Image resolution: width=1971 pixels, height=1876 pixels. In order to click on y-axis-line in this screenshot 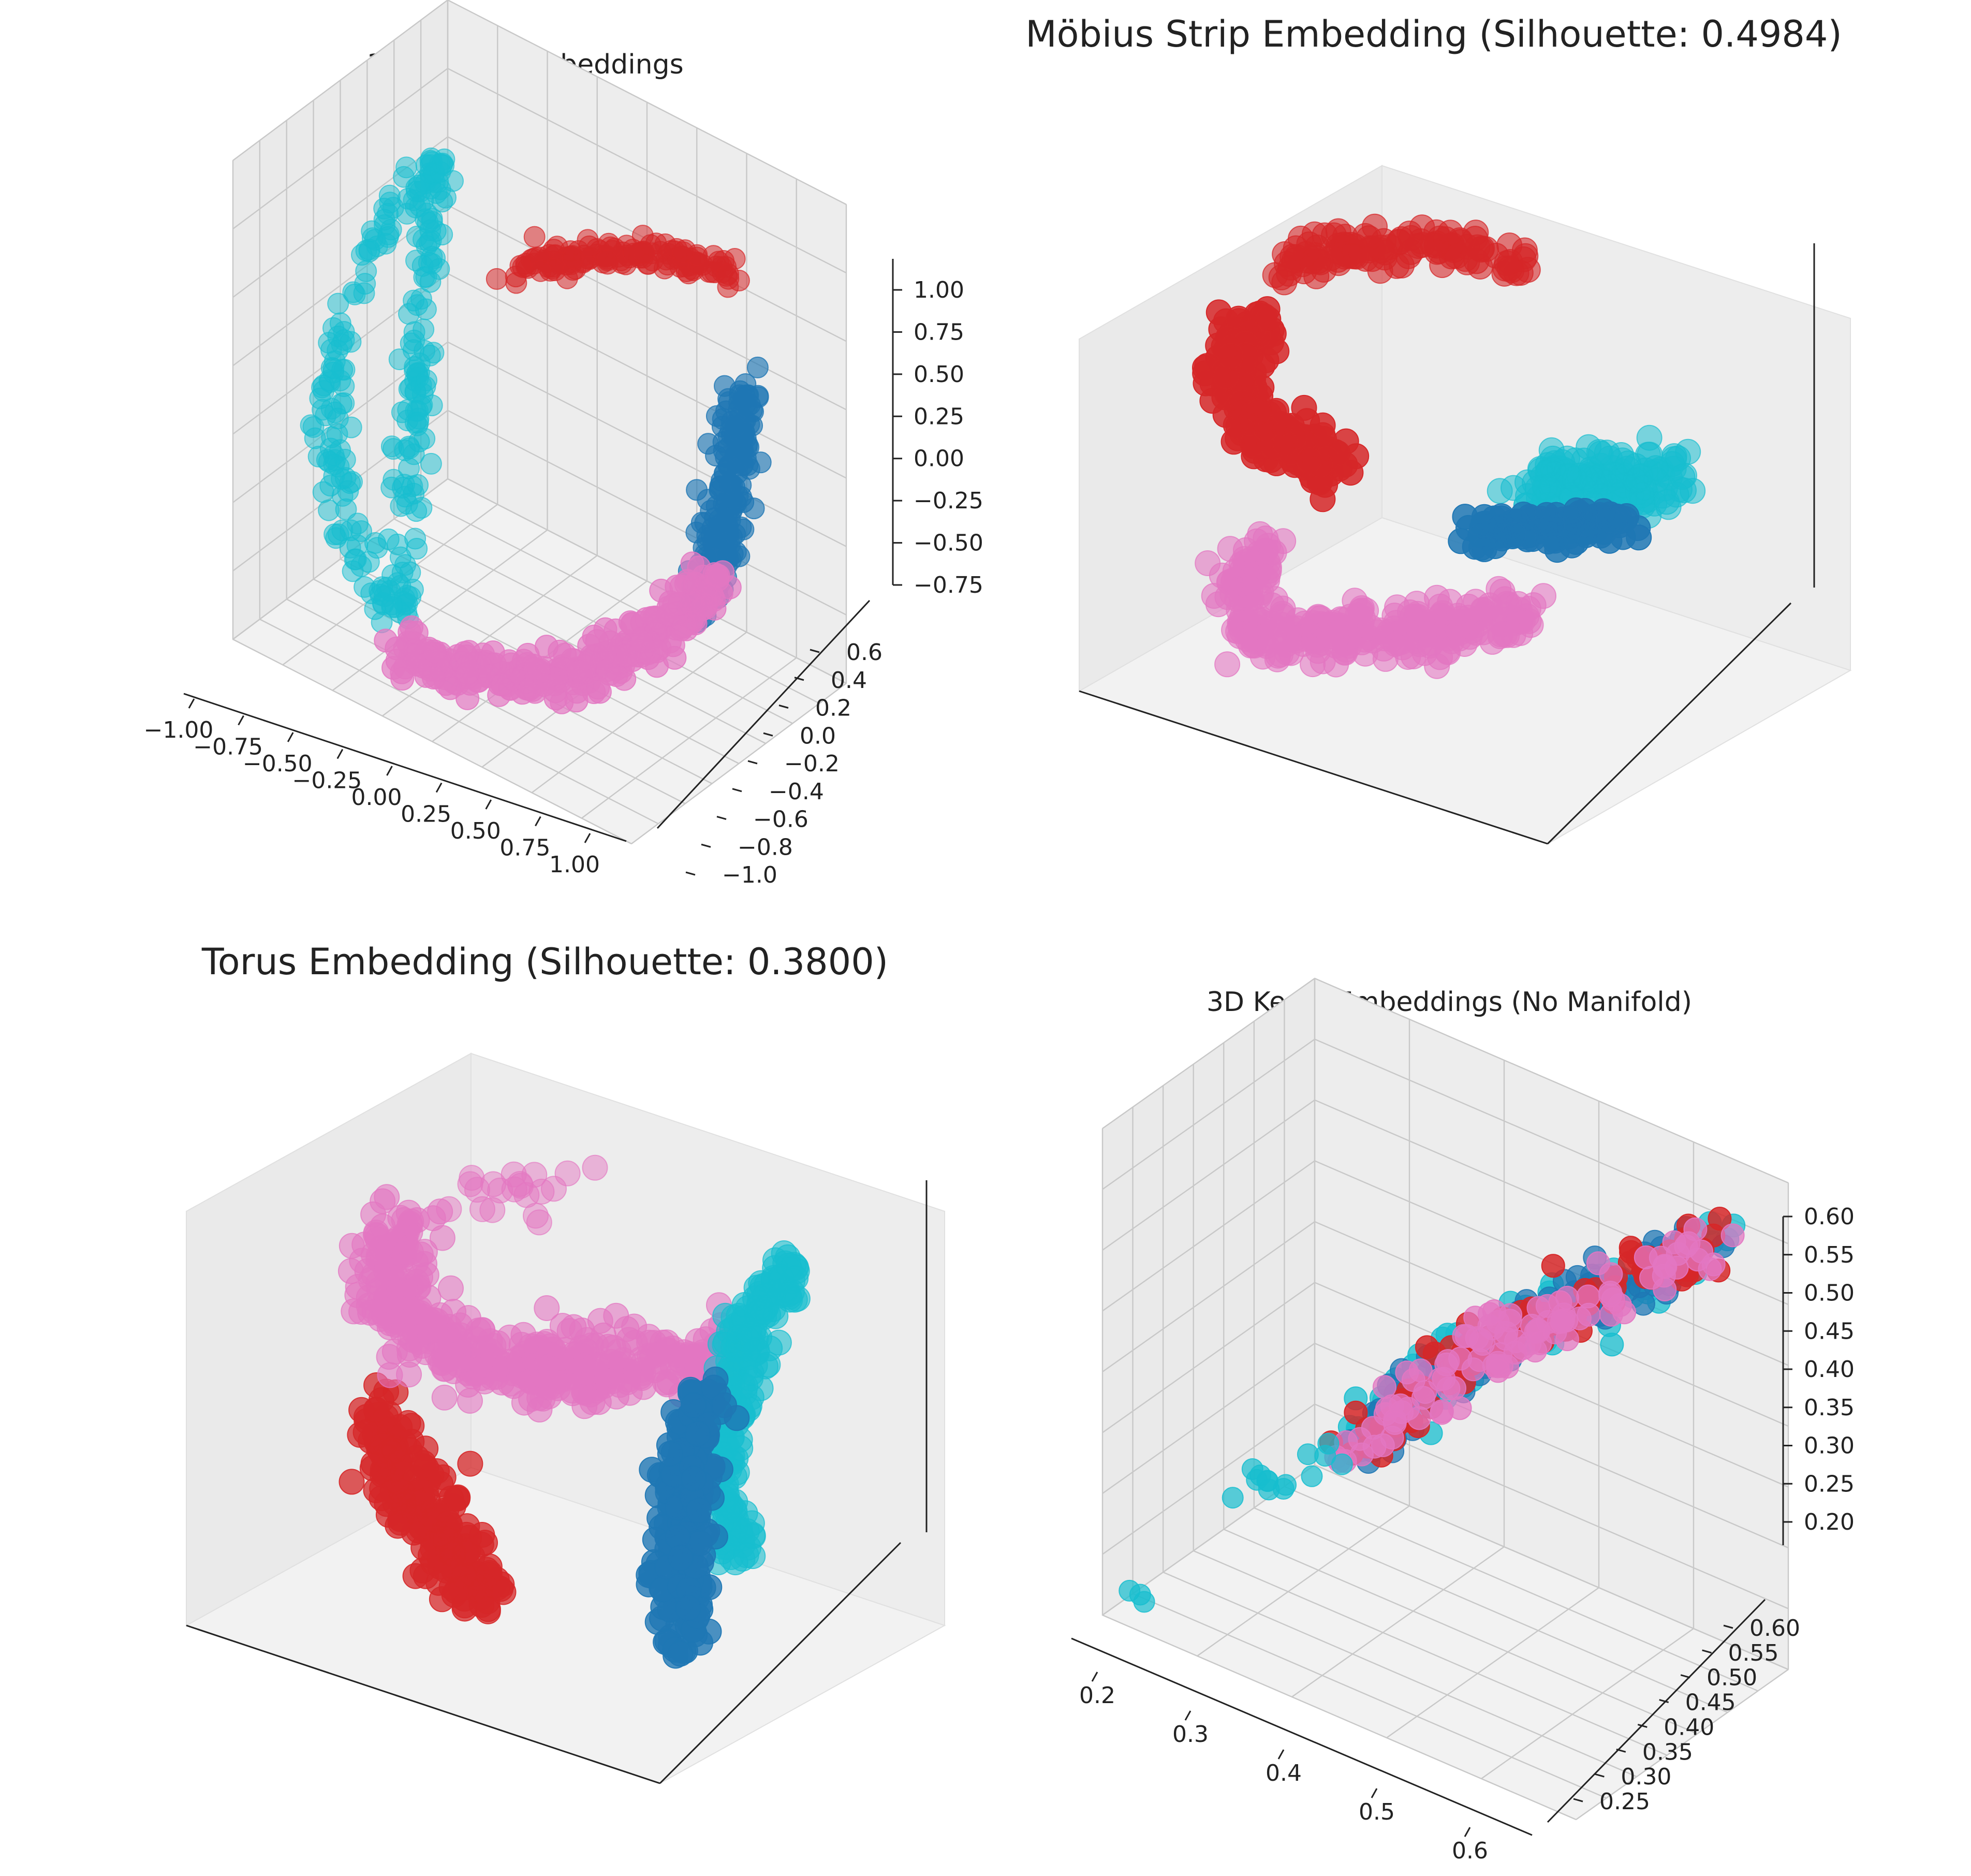, I will do `click(1656, 1711)`.